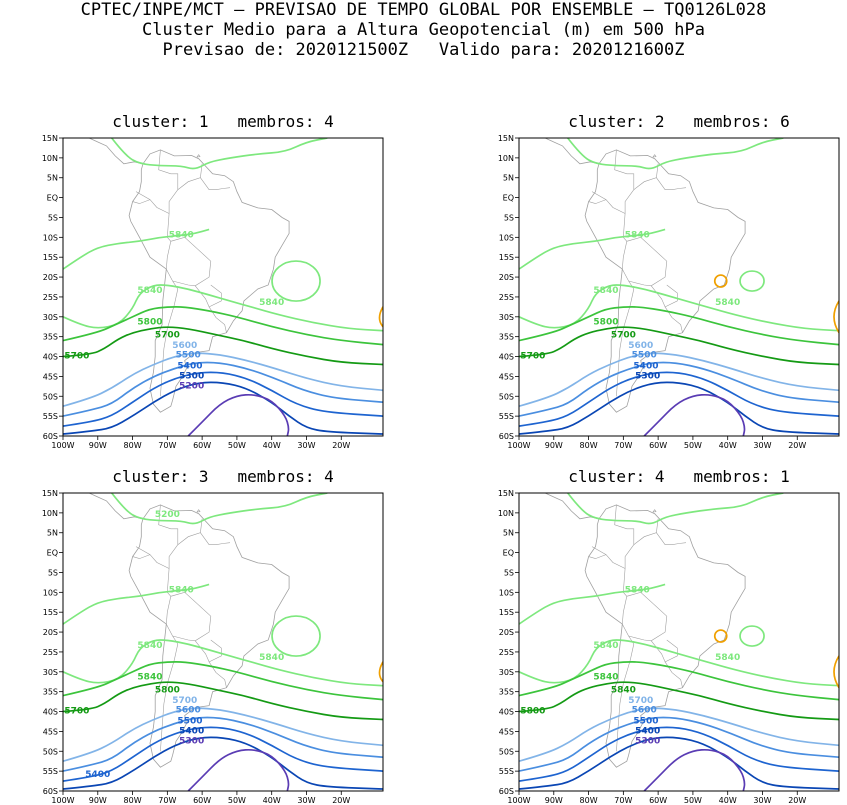 The image size is (847, 805). What do you see at coordinates (52, 533) in the screenshot?
I see `lat-tick-label: 5N` at bounding box center [52, 533].